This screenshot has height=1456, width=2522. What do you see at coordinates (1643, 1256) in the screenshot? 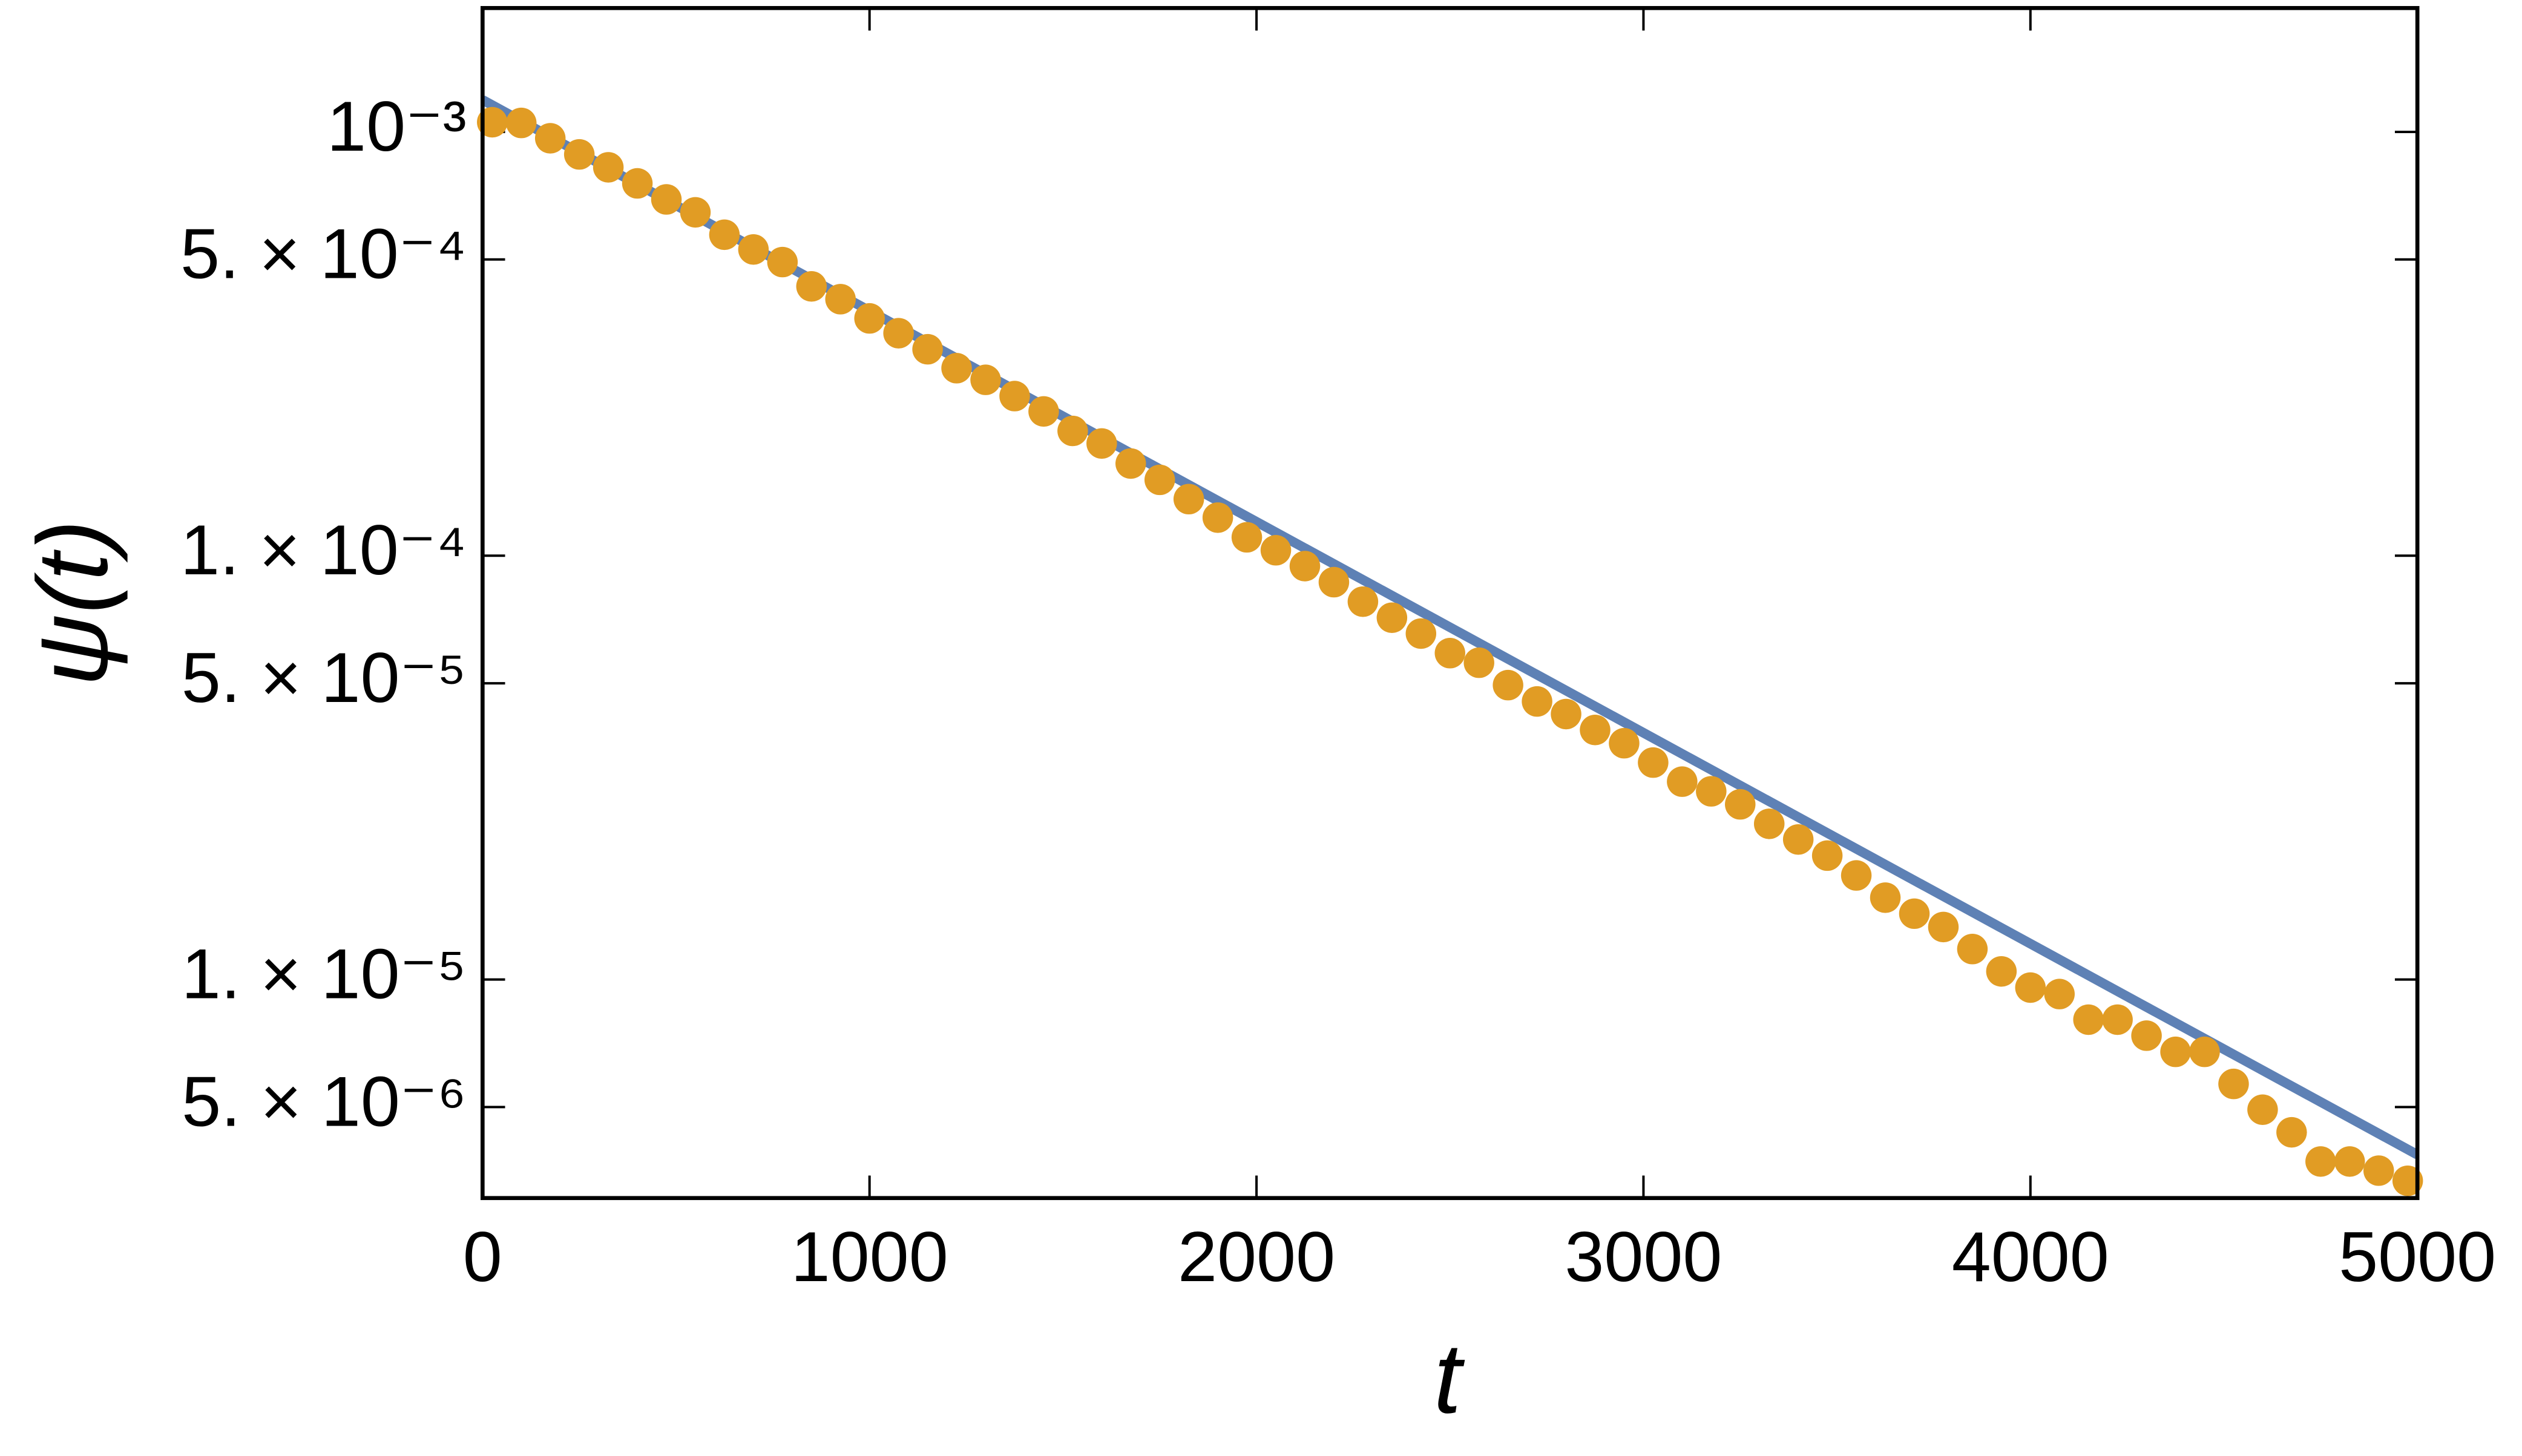
I see `x-tick-label: 3000` at bounding box center [1643, 1256].